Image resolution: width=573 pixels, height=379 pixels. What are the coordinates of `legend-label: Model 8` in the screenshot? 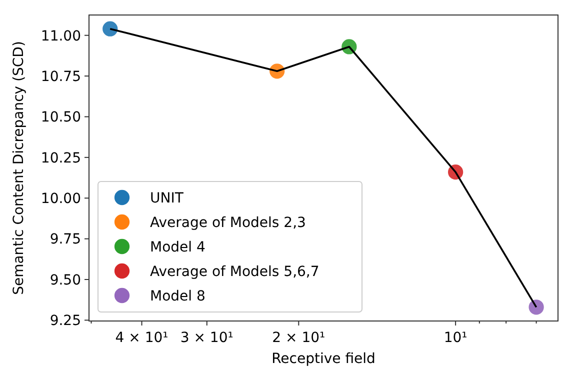 It's located at (178, 296).